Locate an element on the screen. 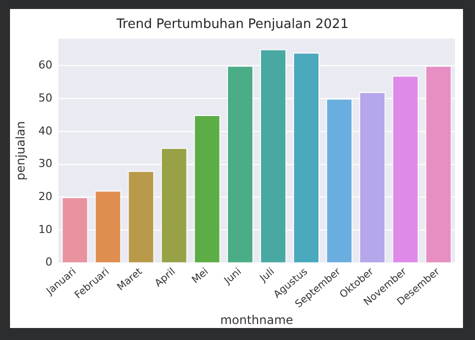 The image size is (475, 340). y-tick-label: 20 is located at coordinates (45, 197).